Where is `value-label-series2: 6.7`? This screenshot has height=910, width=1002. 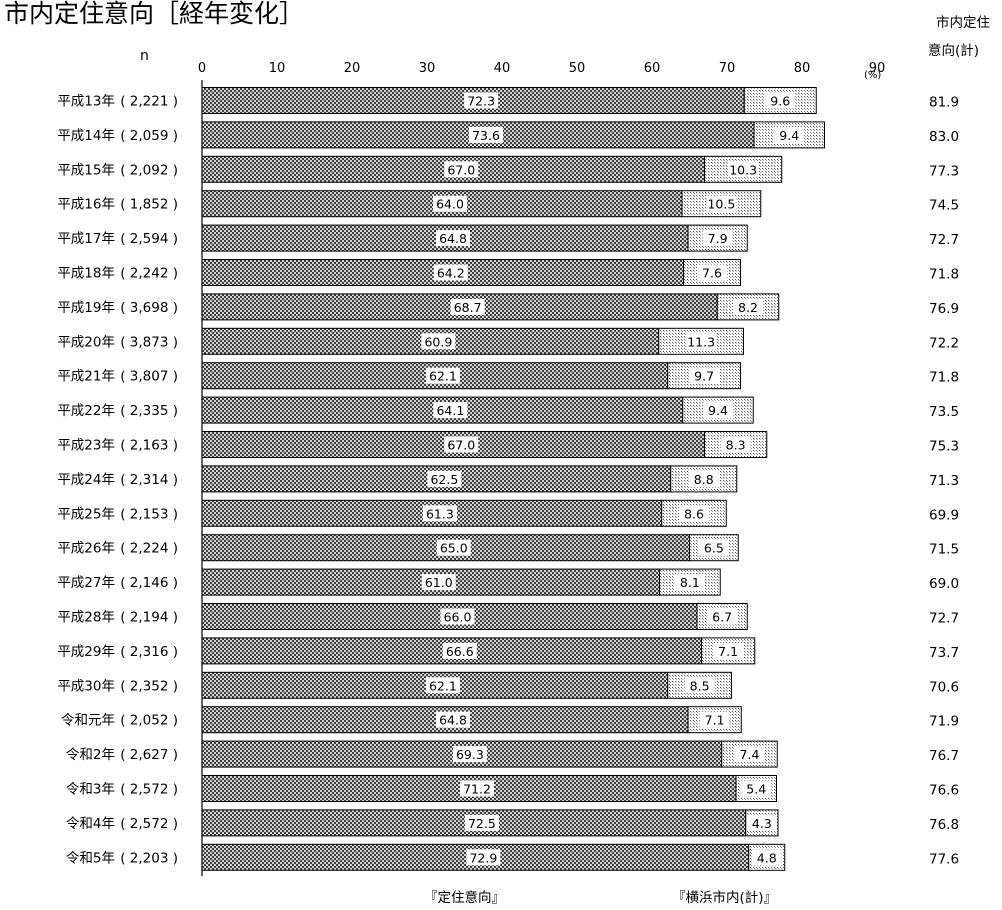 value-label-series2: 6.7 is located at coordinates (722, 617).